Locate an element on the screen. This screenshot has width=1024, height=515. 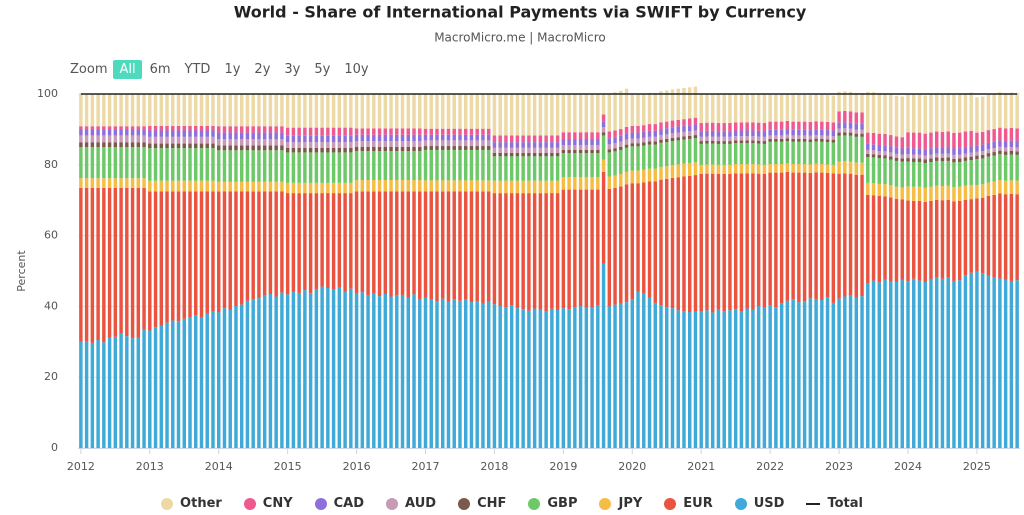
legend-item: EUR is located at coordinates (688, 503).